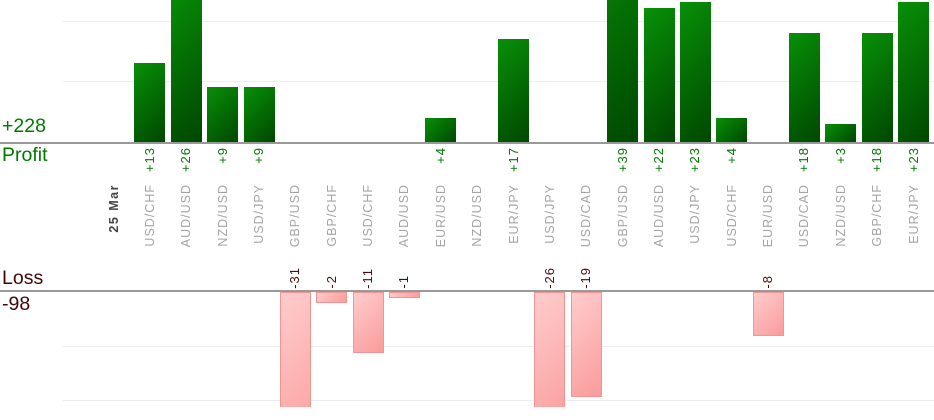 The height and width of the screenshot is (420, 934). I want to click on profit-axis-line, so click(467, 143).